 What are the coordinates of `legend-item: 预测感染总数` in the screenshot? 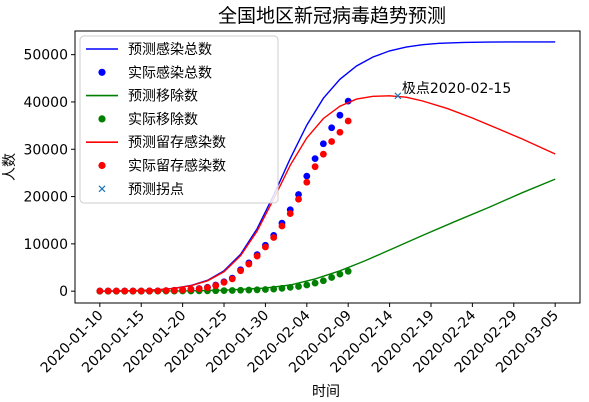 It's located at (149, 49).